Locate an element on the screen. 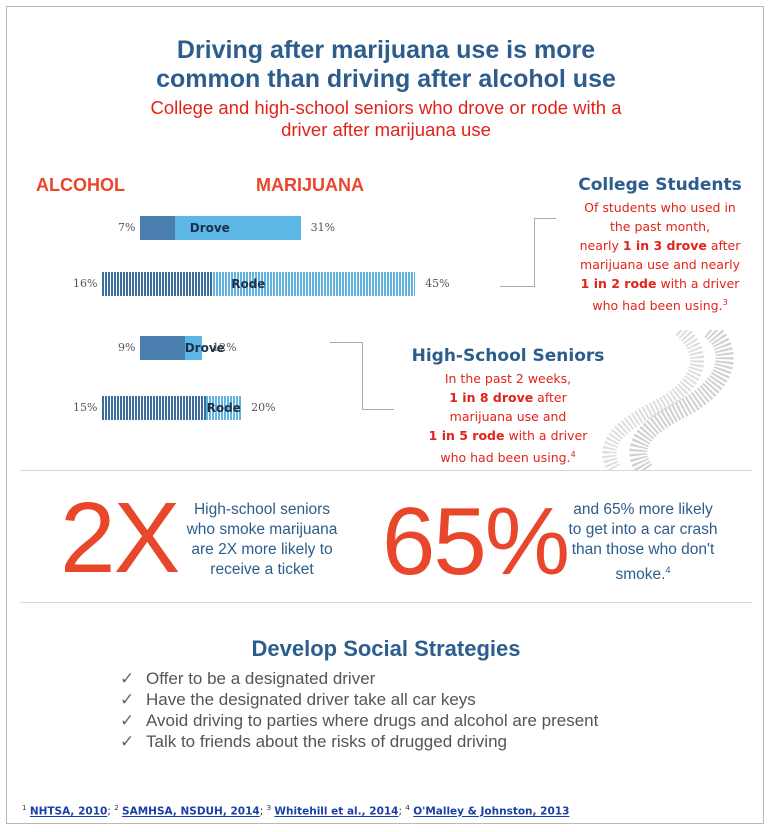  pct-line-4: smoke.4 is located at coordinates (643, 572).